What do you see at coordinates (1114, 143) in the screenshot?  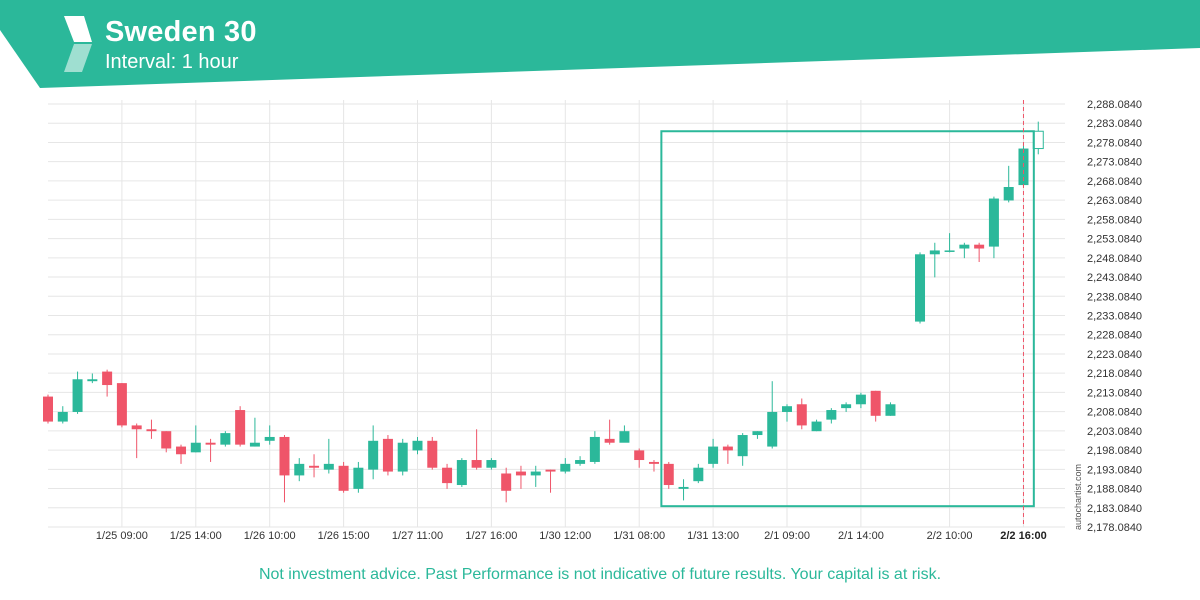 I see `y-tick-label: 2,278.0840` at bounding box center [1114, 143].